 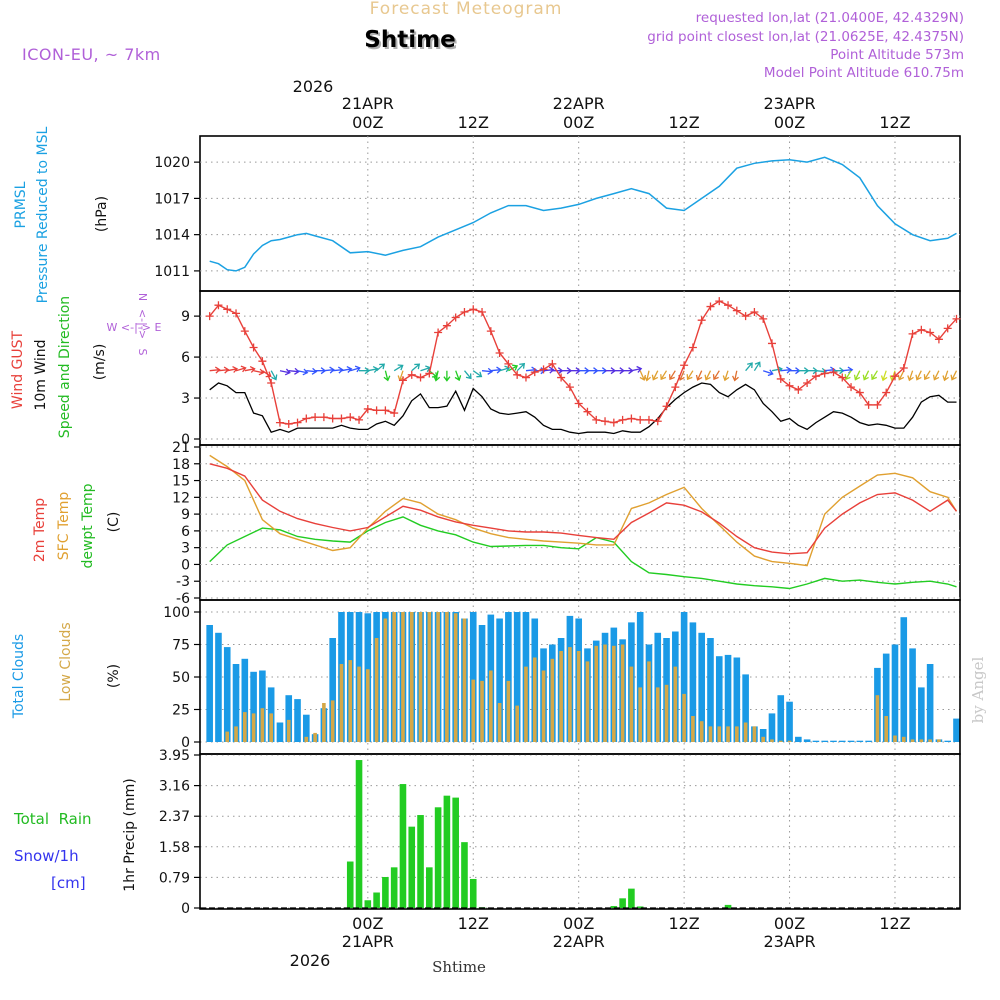 What do you see at coordinates (368, 941) in the screenshot?
I see `bottom-axis-date: 21APR` at bounding box center [368, 941].